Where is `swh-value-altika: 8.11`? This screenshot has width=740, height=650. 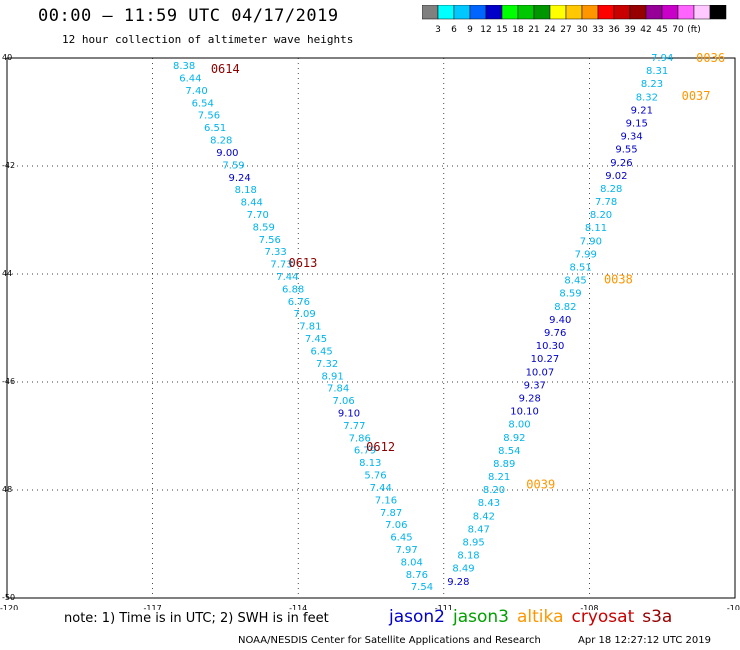
swh-value-altika: 8.11 is located at coordinates (596, 228).